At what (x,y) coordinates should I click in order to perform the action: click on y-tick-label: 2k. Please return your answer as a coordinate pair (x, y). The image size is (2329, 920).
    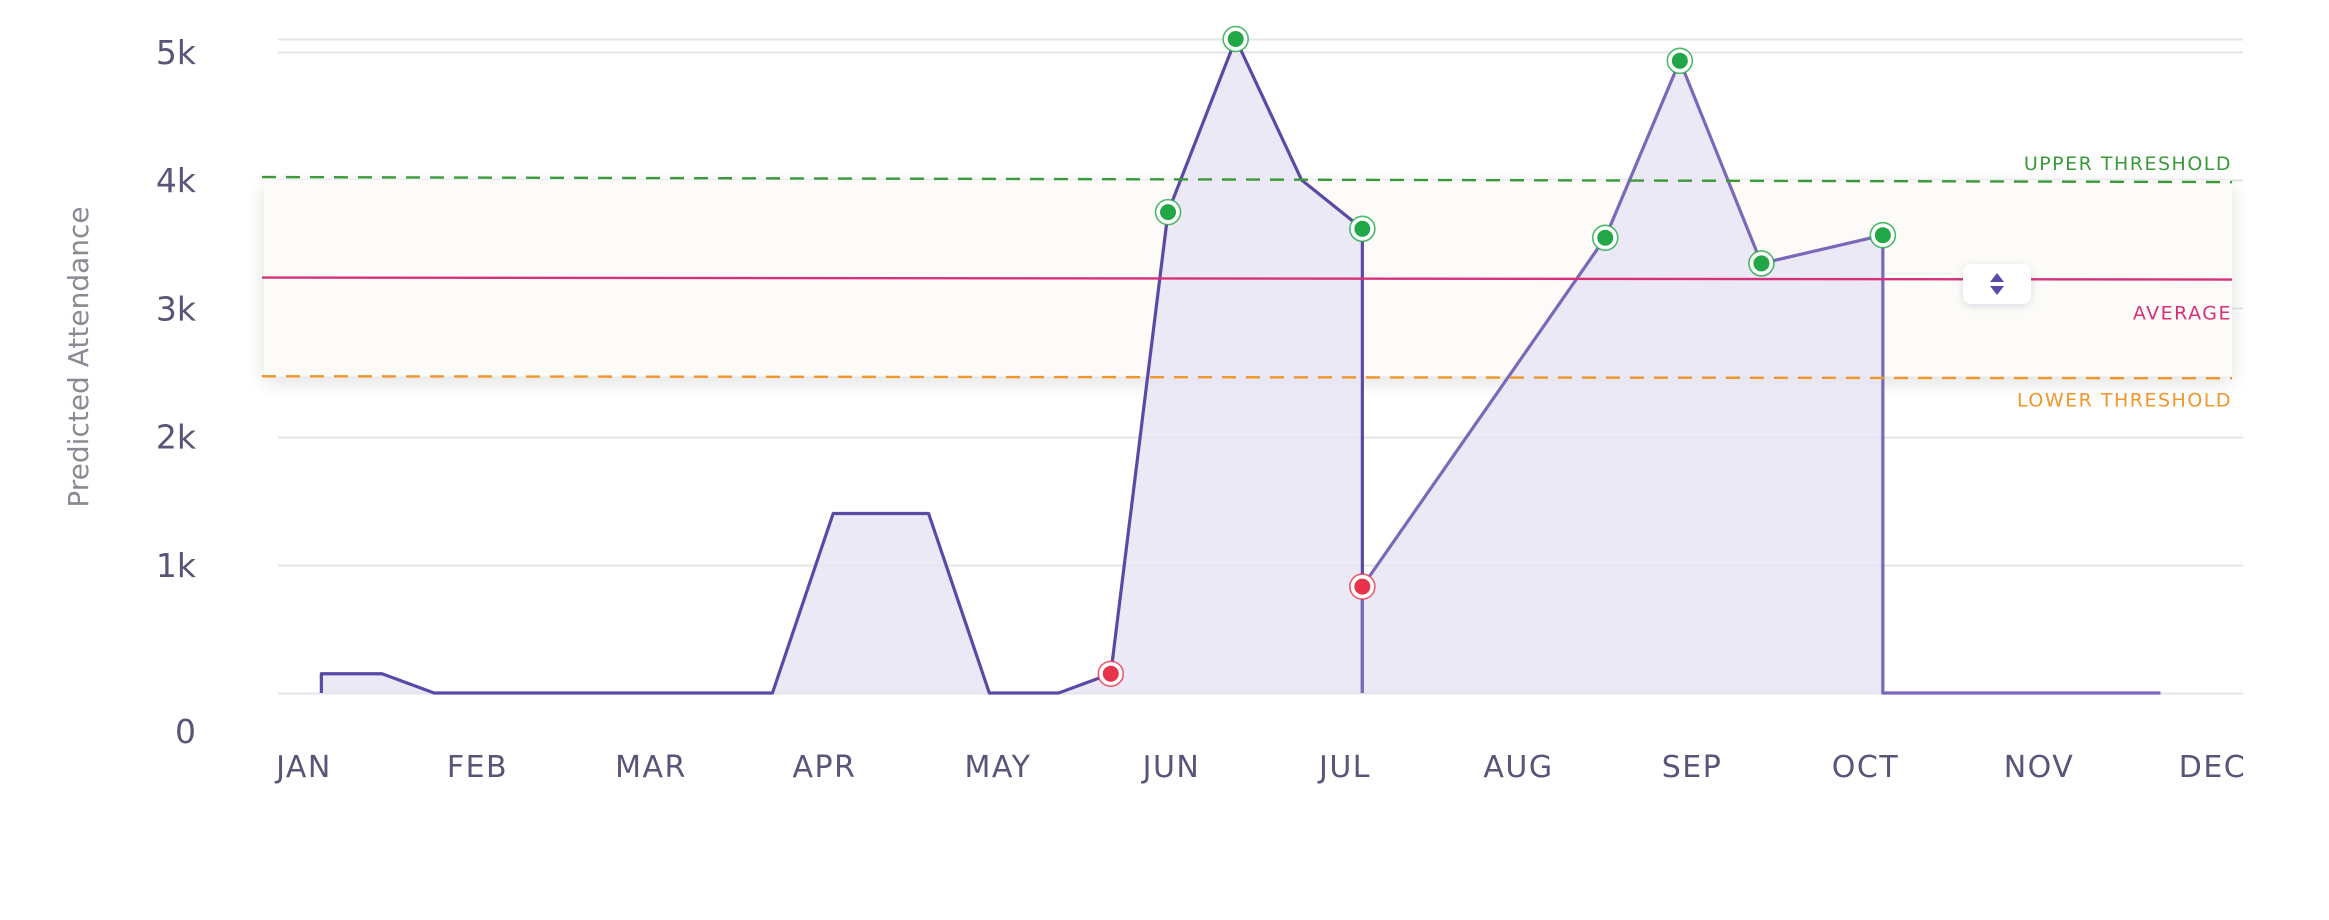
    Looking at the image, I should click on (176, 437).